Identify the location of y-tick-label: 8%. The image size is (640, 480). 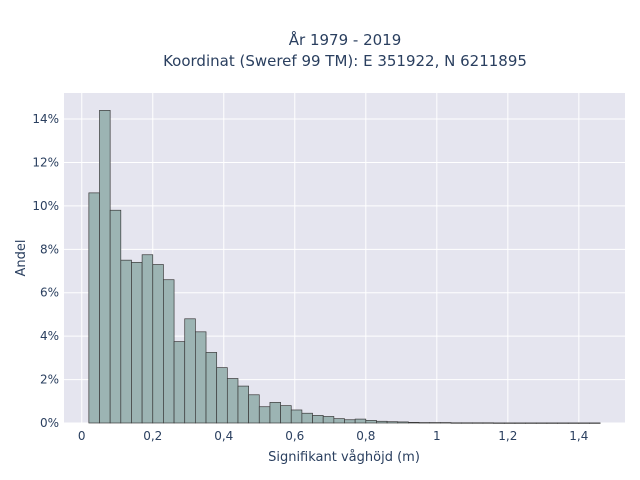
(49, 249).